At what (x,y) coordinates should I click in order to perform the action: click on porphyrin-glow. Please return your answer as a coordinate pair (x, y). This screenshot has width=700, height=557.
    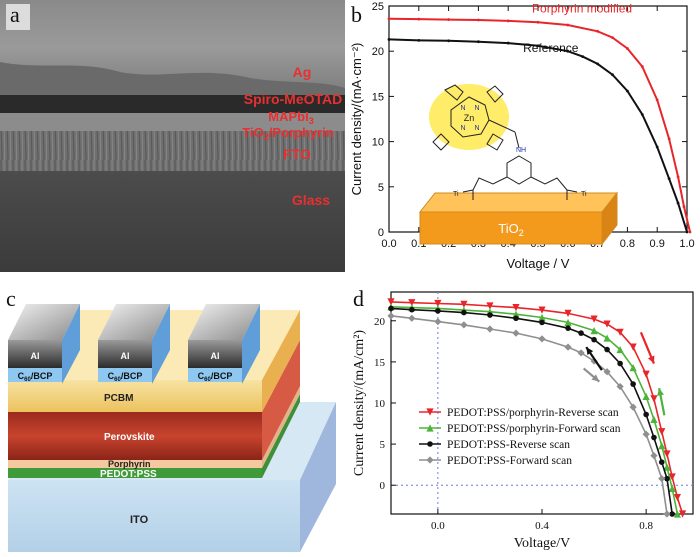
    Looking at the image, I should click on (469, 117).